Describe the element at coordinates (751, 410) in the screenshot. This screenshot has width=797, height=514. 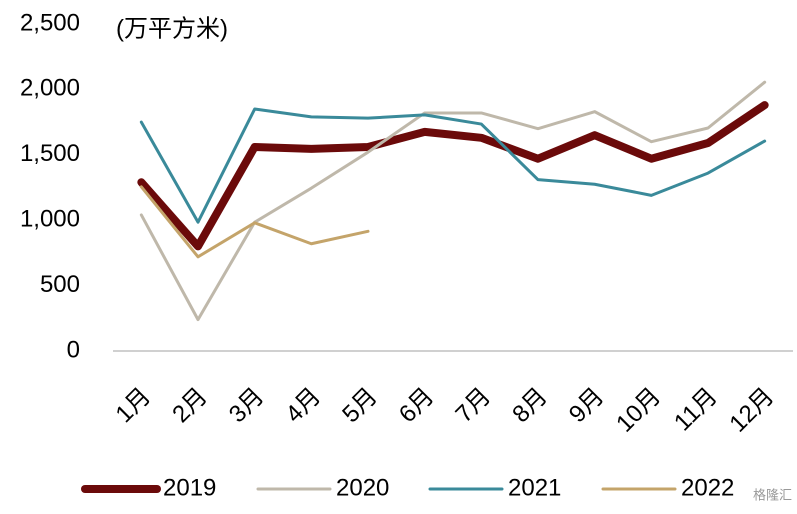
I see `x-tick-label: 12月` at that location.